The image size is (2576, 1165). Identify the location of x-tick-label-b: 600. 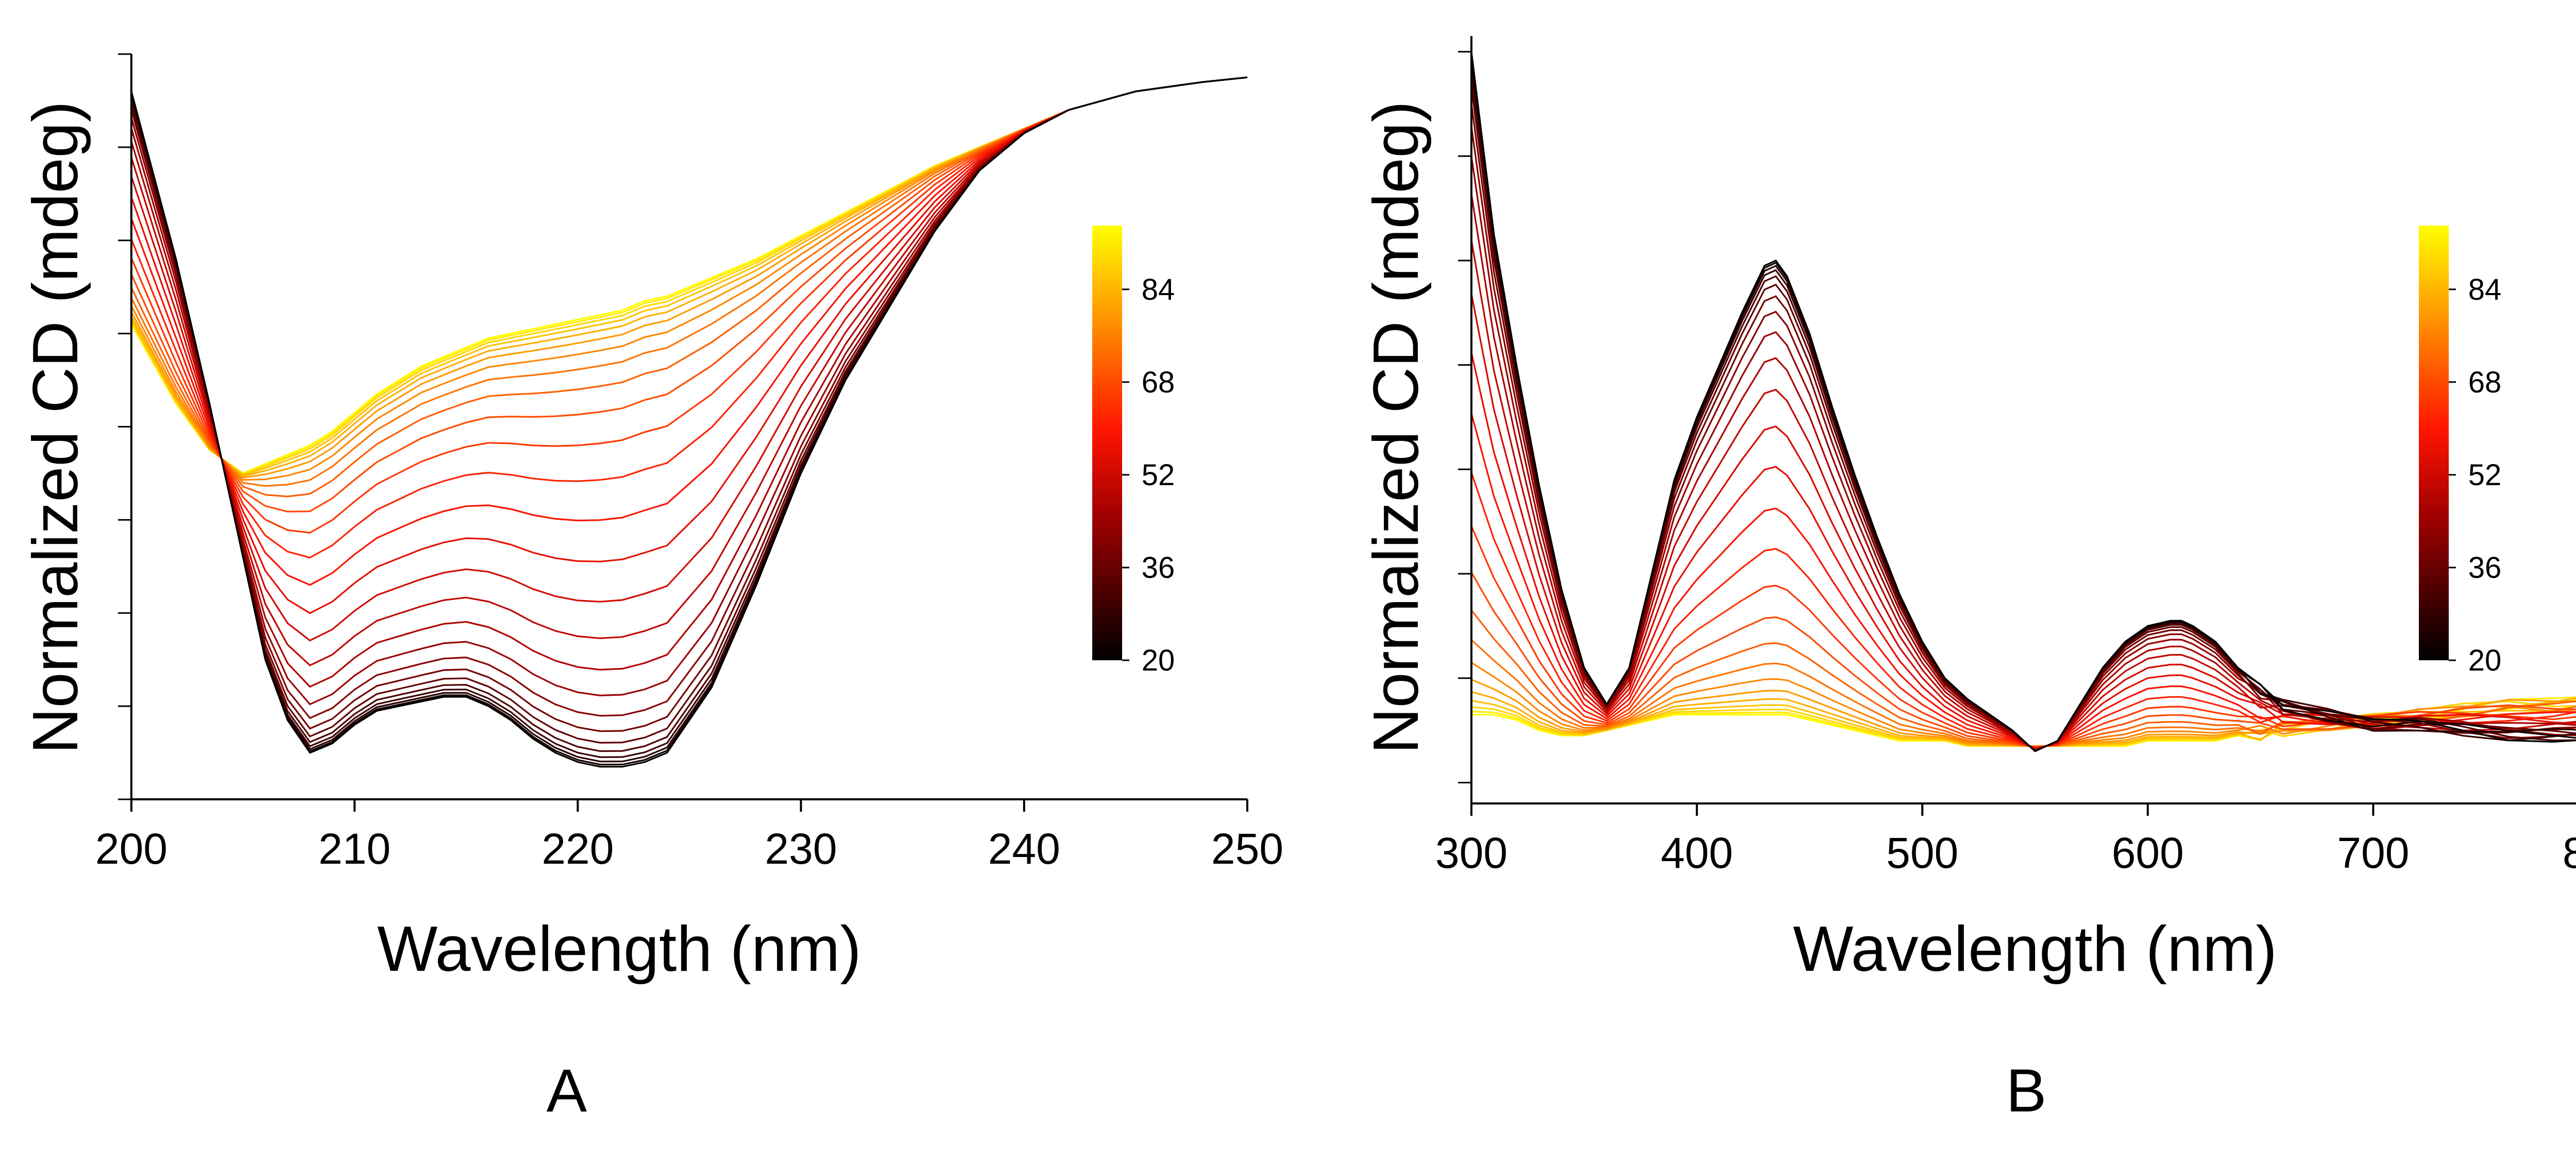
(2148, 853).